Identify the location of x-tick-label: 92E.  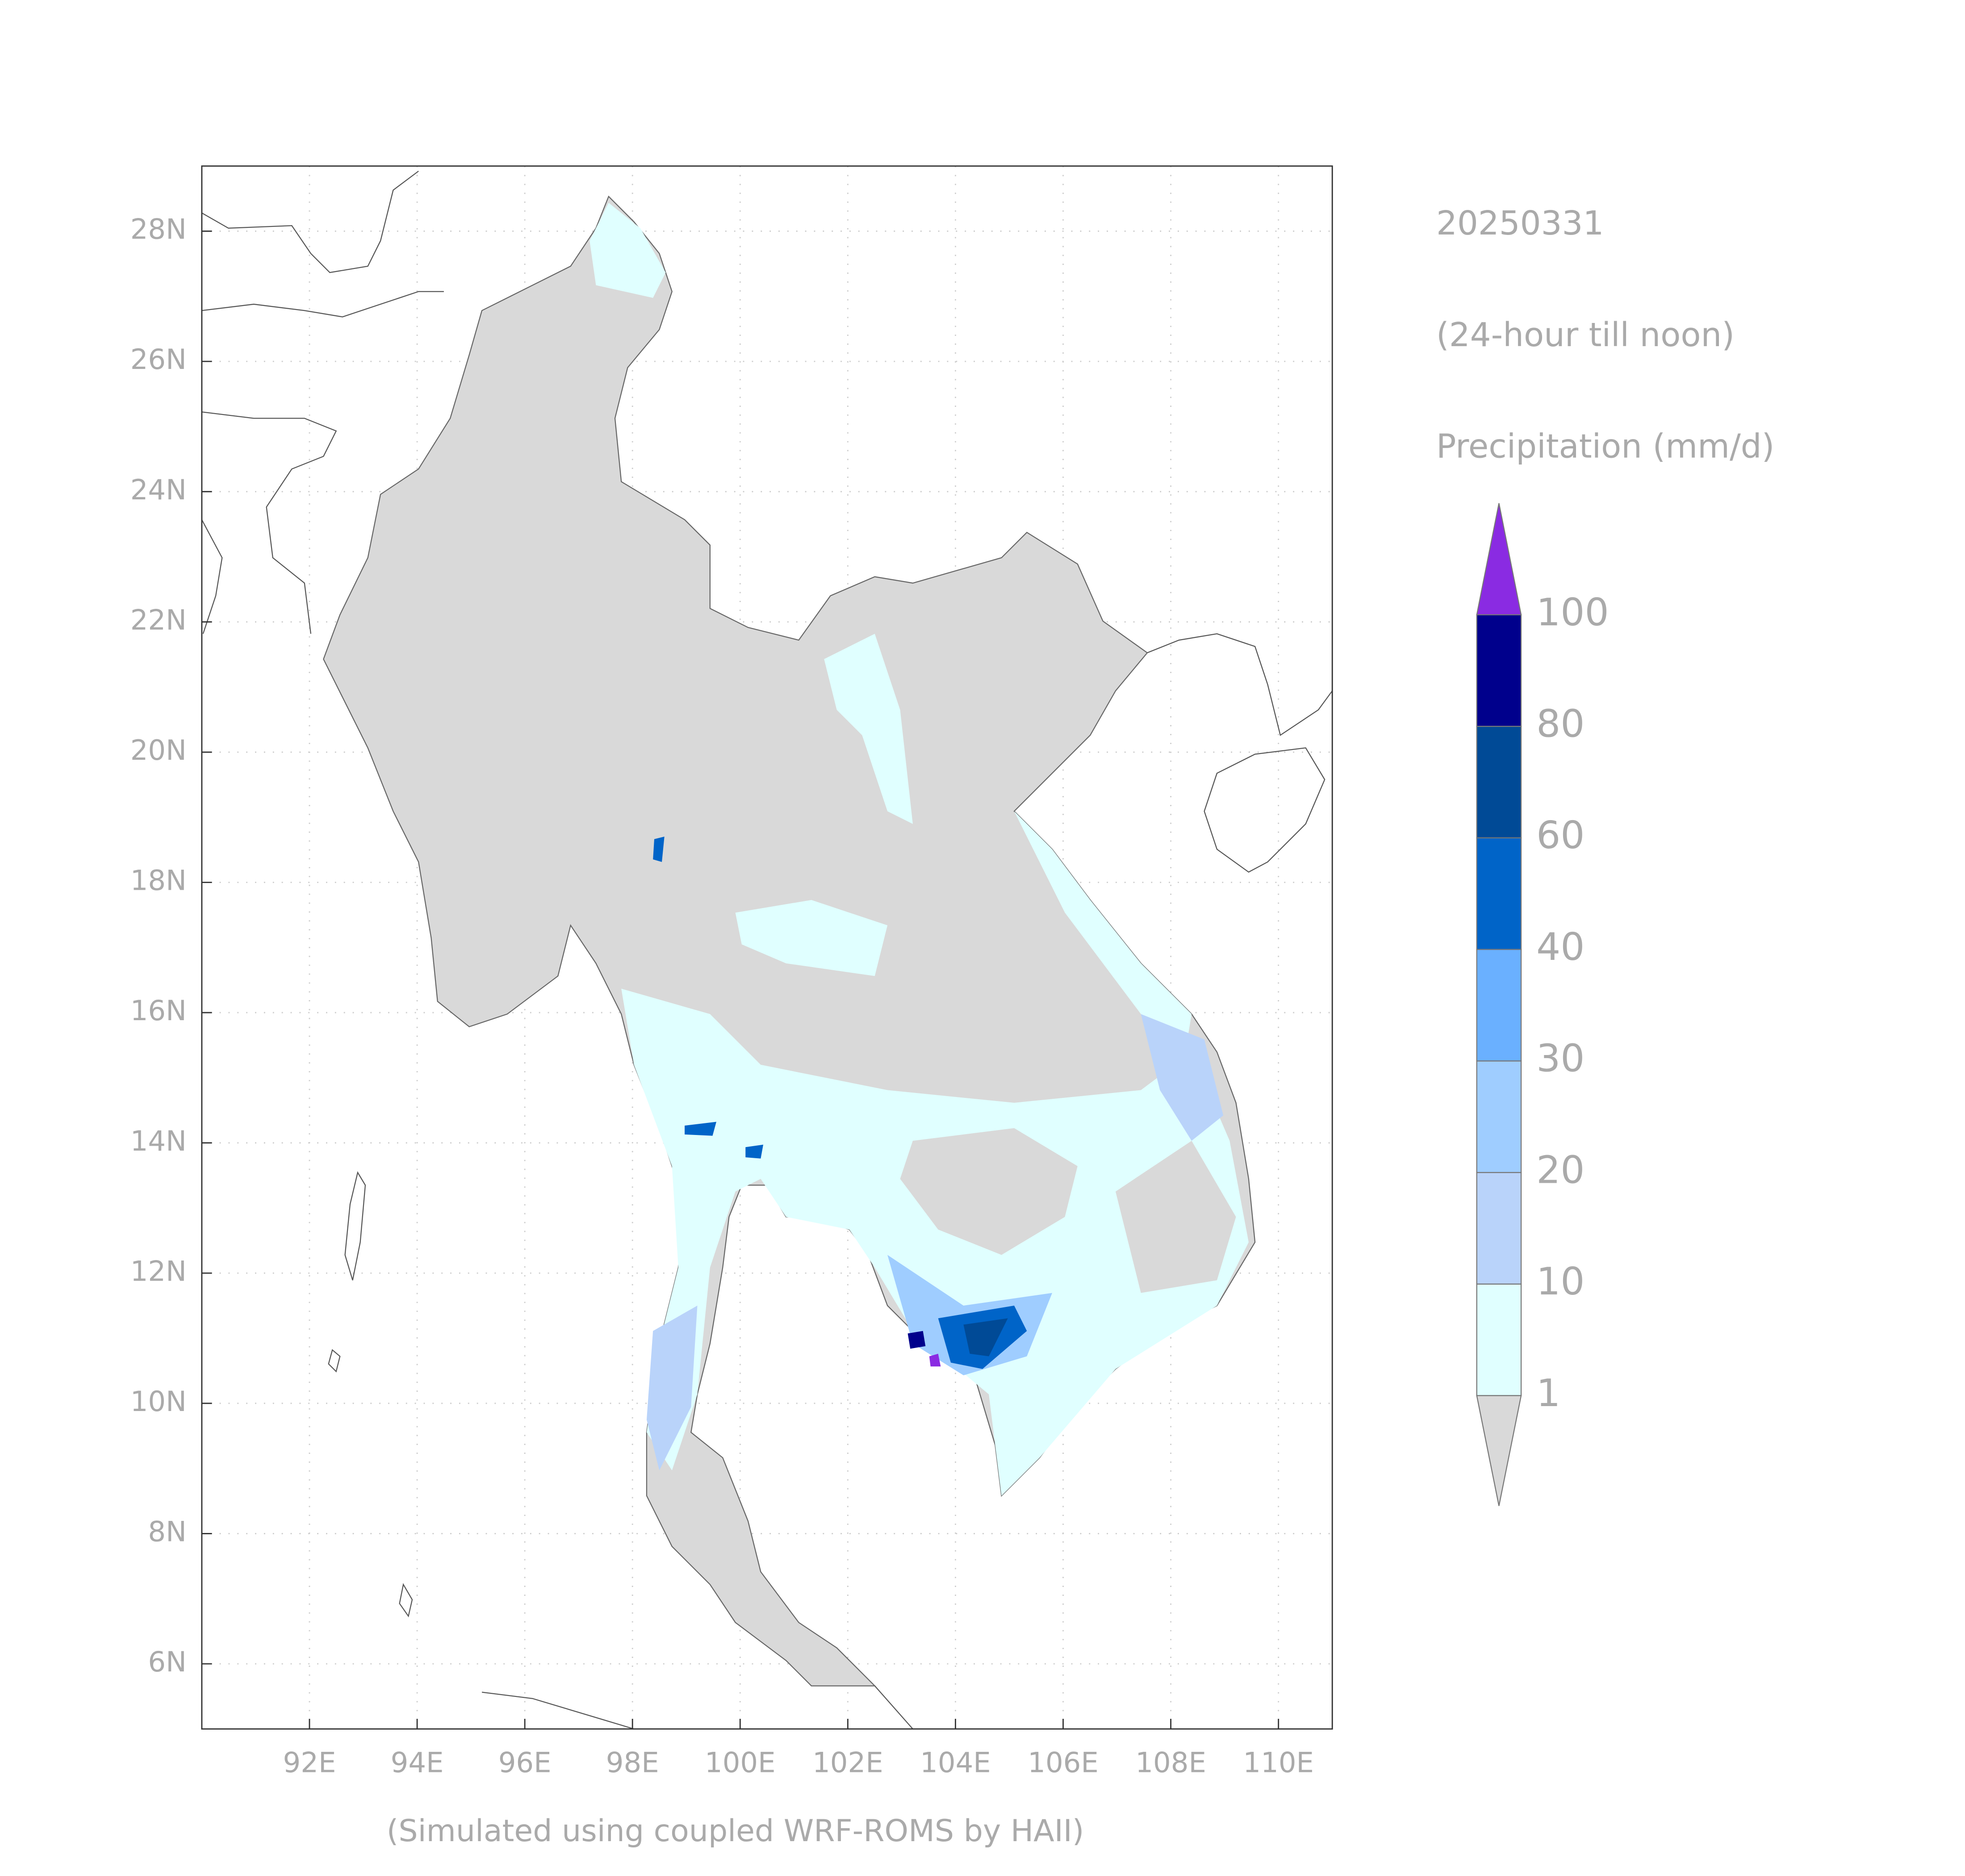
(310, 1762).